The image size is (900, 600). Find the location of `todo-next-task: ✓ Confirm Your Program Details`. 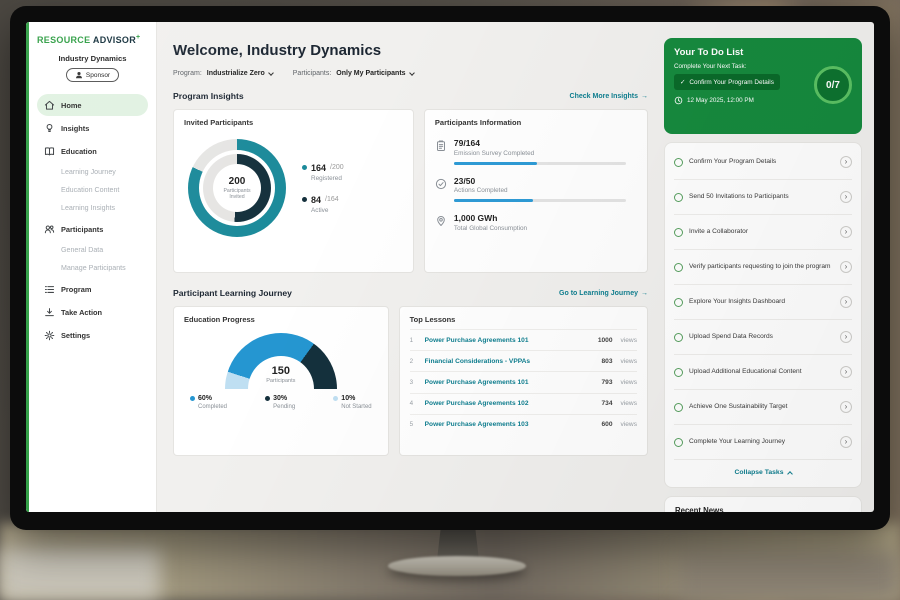

todo-next-task: ✓ Confirm Your Program Details is located at coordinates (727, 82).